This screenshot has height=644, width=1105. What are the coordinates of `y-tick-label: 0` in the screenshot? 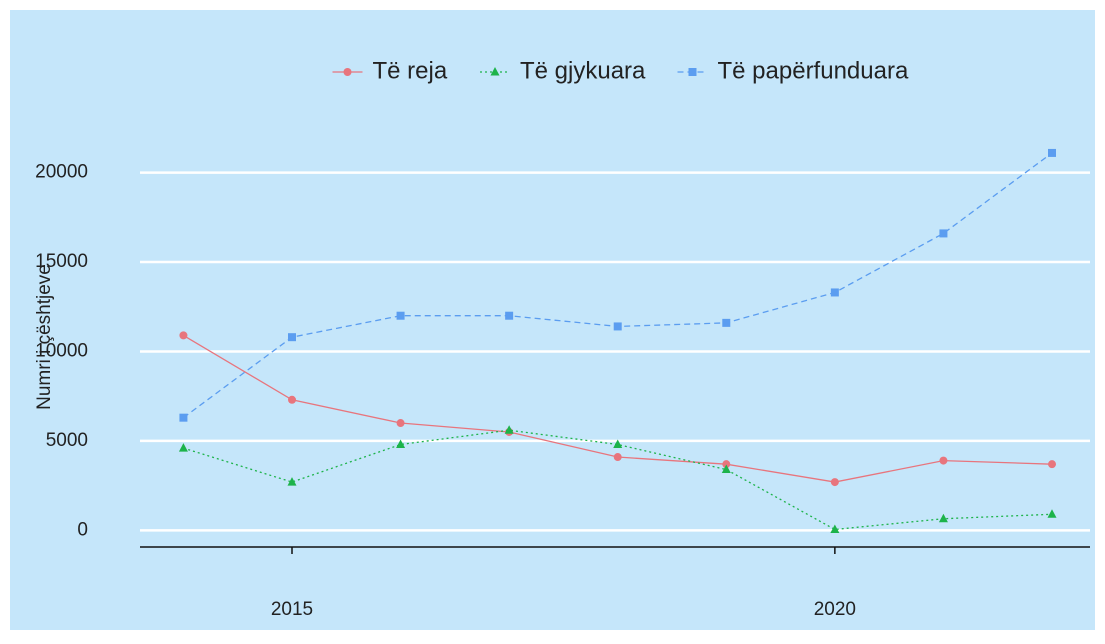 It's located at (82, 529).